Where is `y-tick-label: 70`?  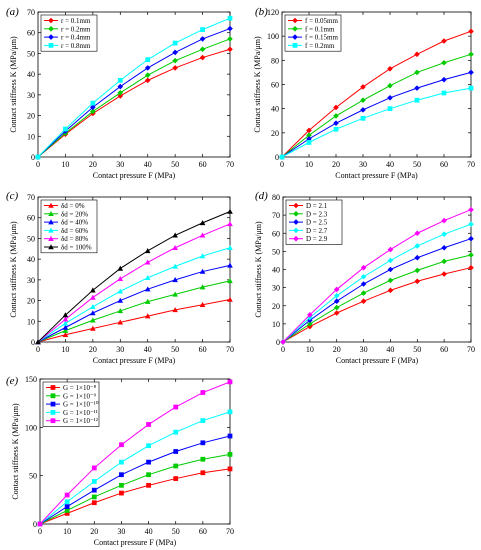
y-tick-label: 70 is located at coordinates (276, 215).